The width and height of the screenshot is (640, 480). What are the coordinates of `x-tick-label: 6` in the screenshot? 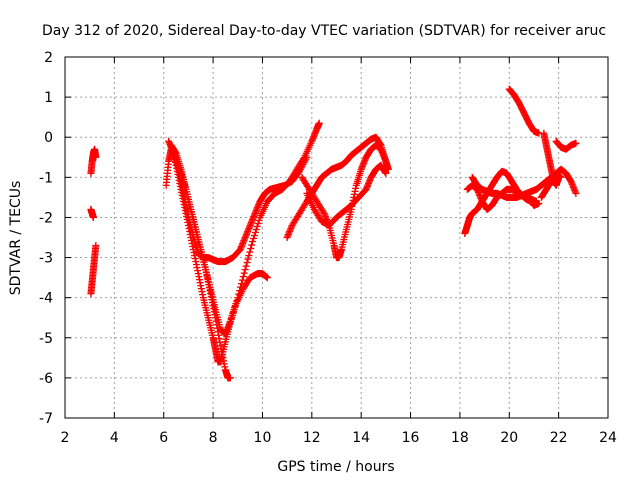 It's located at (163, 438).